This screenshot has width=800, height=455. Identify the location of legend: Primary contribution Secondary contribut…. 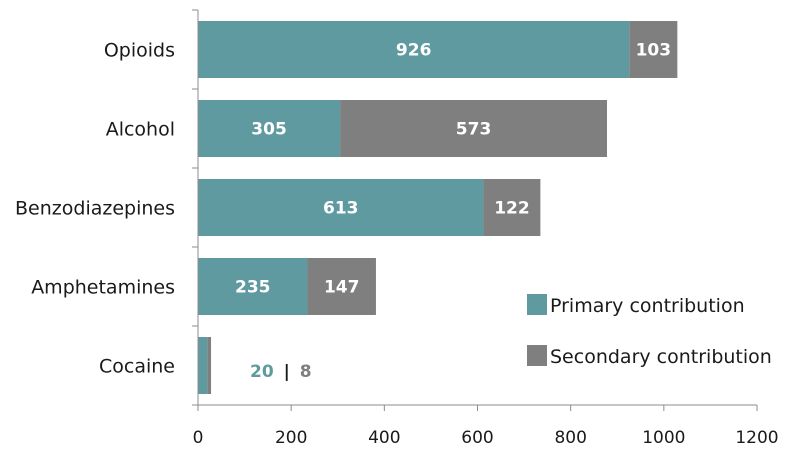
(649, 331).